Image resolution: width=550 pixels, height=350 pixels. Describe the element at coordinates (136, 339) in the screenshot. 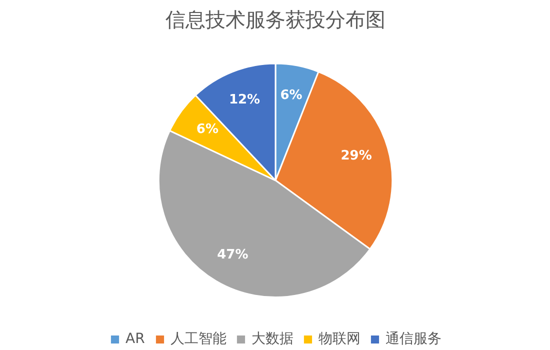

I see `legend-label: AR` at that location.